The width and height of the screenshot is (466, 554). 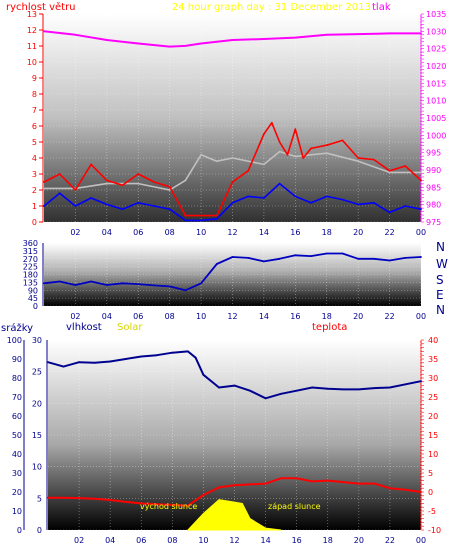 What do you see at coordinates (436, 101) in the screenshot?
I see `p1-ytick-right: 1010` at bounding box center [436, 101].